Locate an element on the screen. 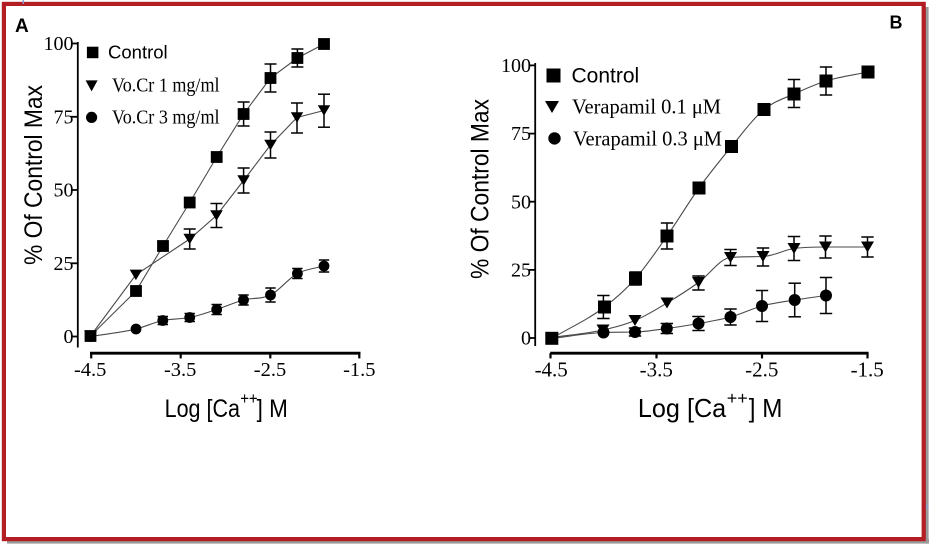 The height and width of the screenshot is (549, 929). svg-text: A is located at coordinates (22, 26).